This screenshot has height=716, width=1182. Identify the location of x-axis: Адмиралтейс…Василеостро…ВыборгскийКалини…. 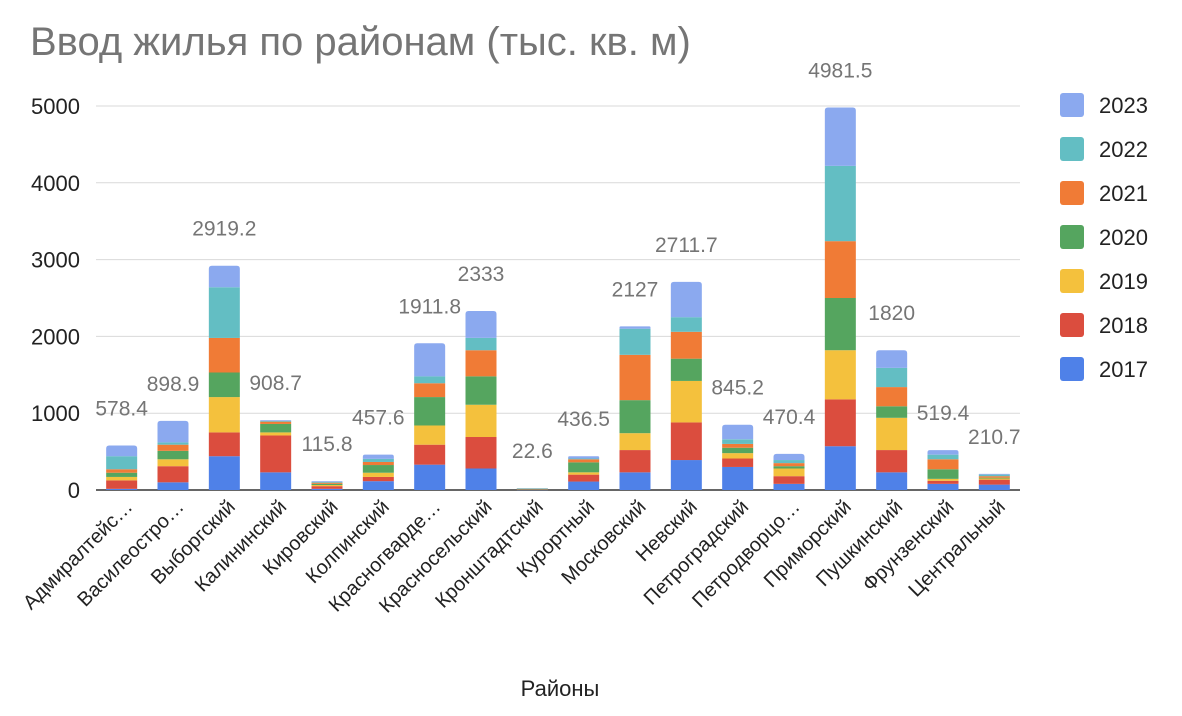
(514, 556).